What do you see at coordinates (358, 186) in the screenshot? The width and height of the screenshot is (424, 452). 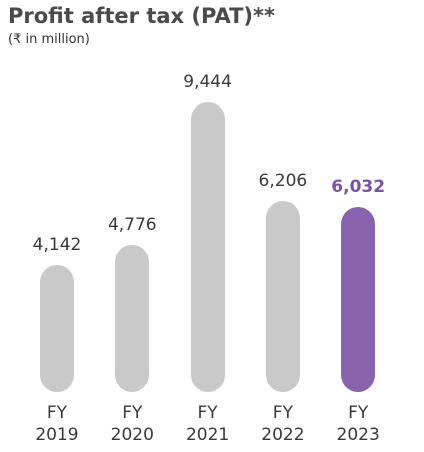 I see `value-label: 6,032` at bounding box center [358, 186].